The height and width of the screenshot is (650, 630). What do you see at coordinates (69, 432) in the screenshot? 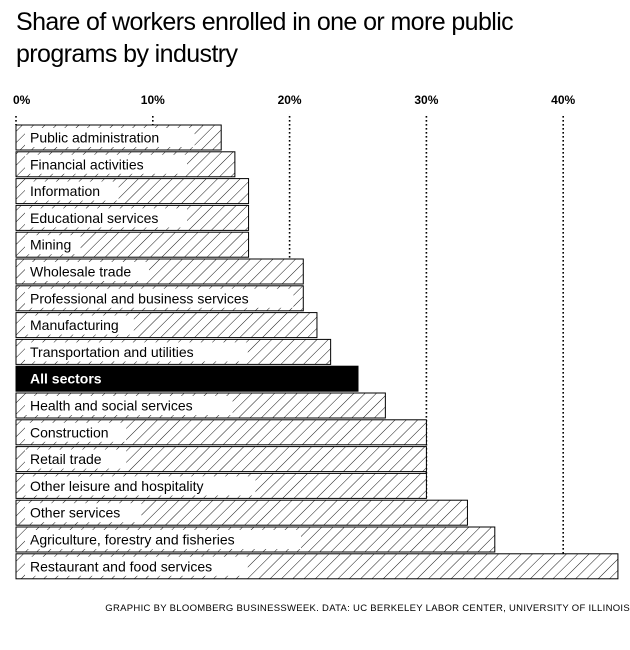
I see `bar-label: Construction` at bounding box center [69, 432].